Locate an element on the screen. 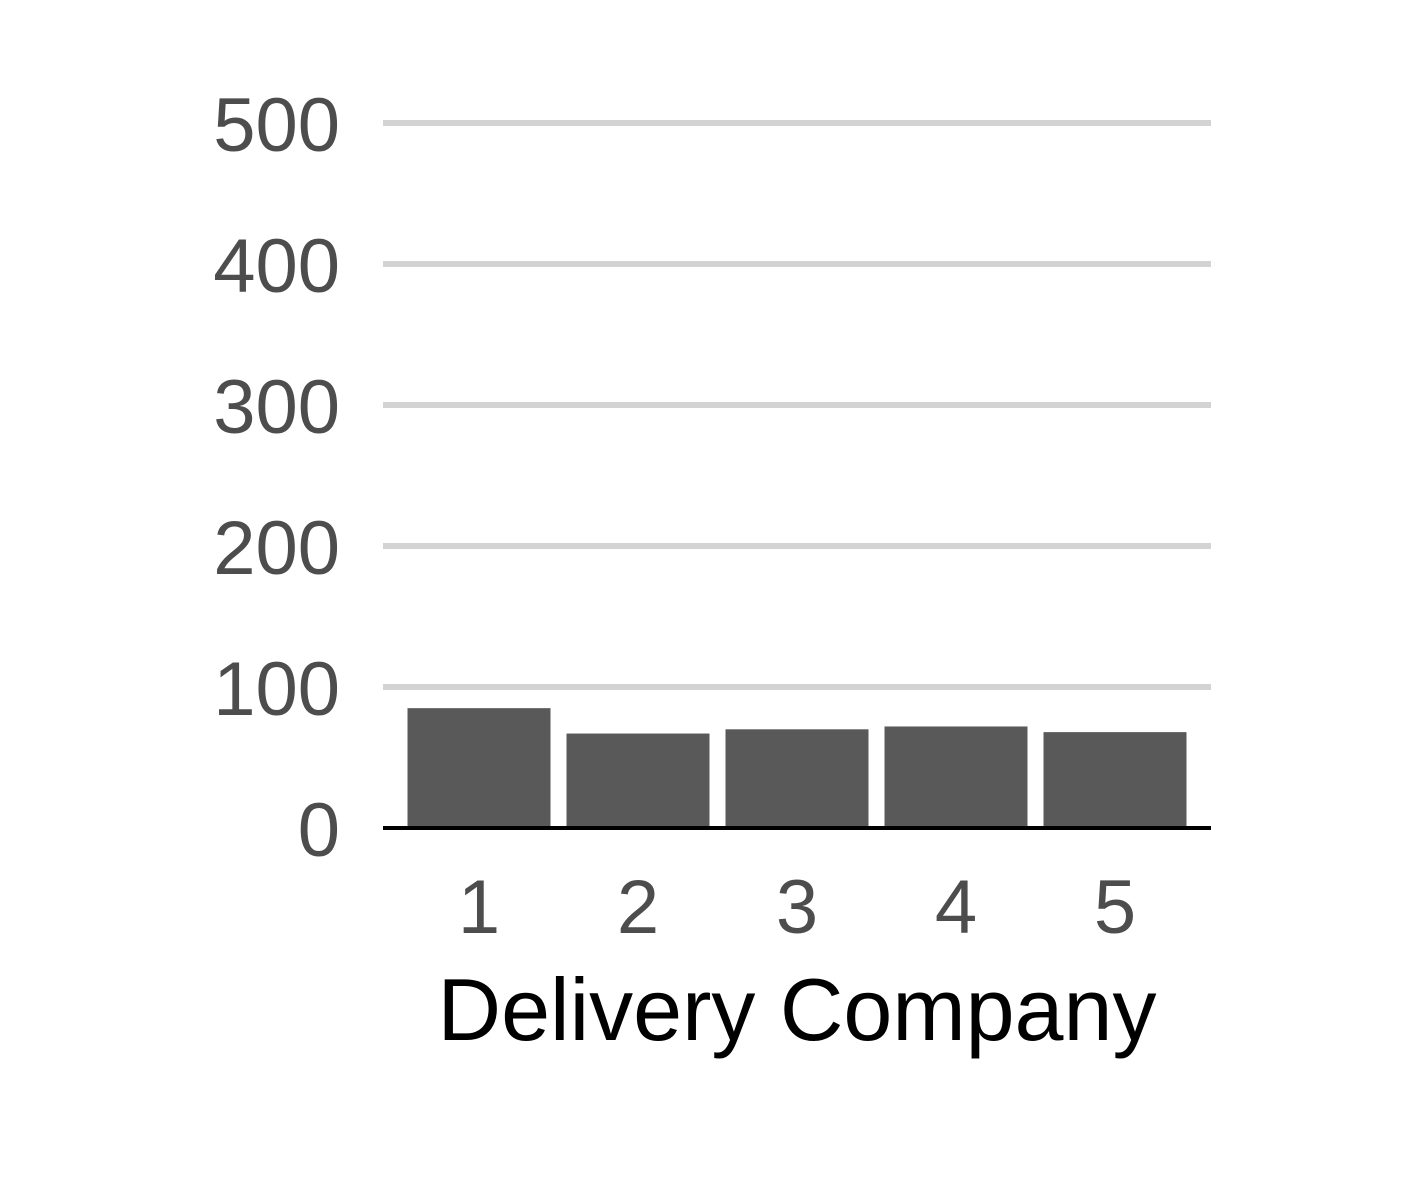 The image size is (1417, 1181). x-tick-label: 3 is located at coordinates (797, 907).